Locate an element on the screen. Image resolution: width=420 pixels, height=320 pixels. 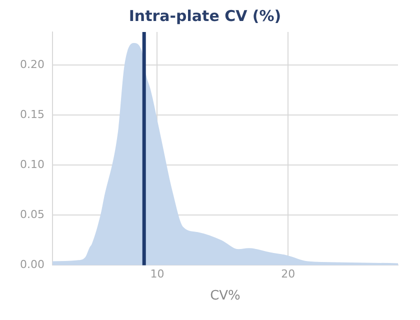
y-tick-label: 0.15 is located at coordinates (32, 114).